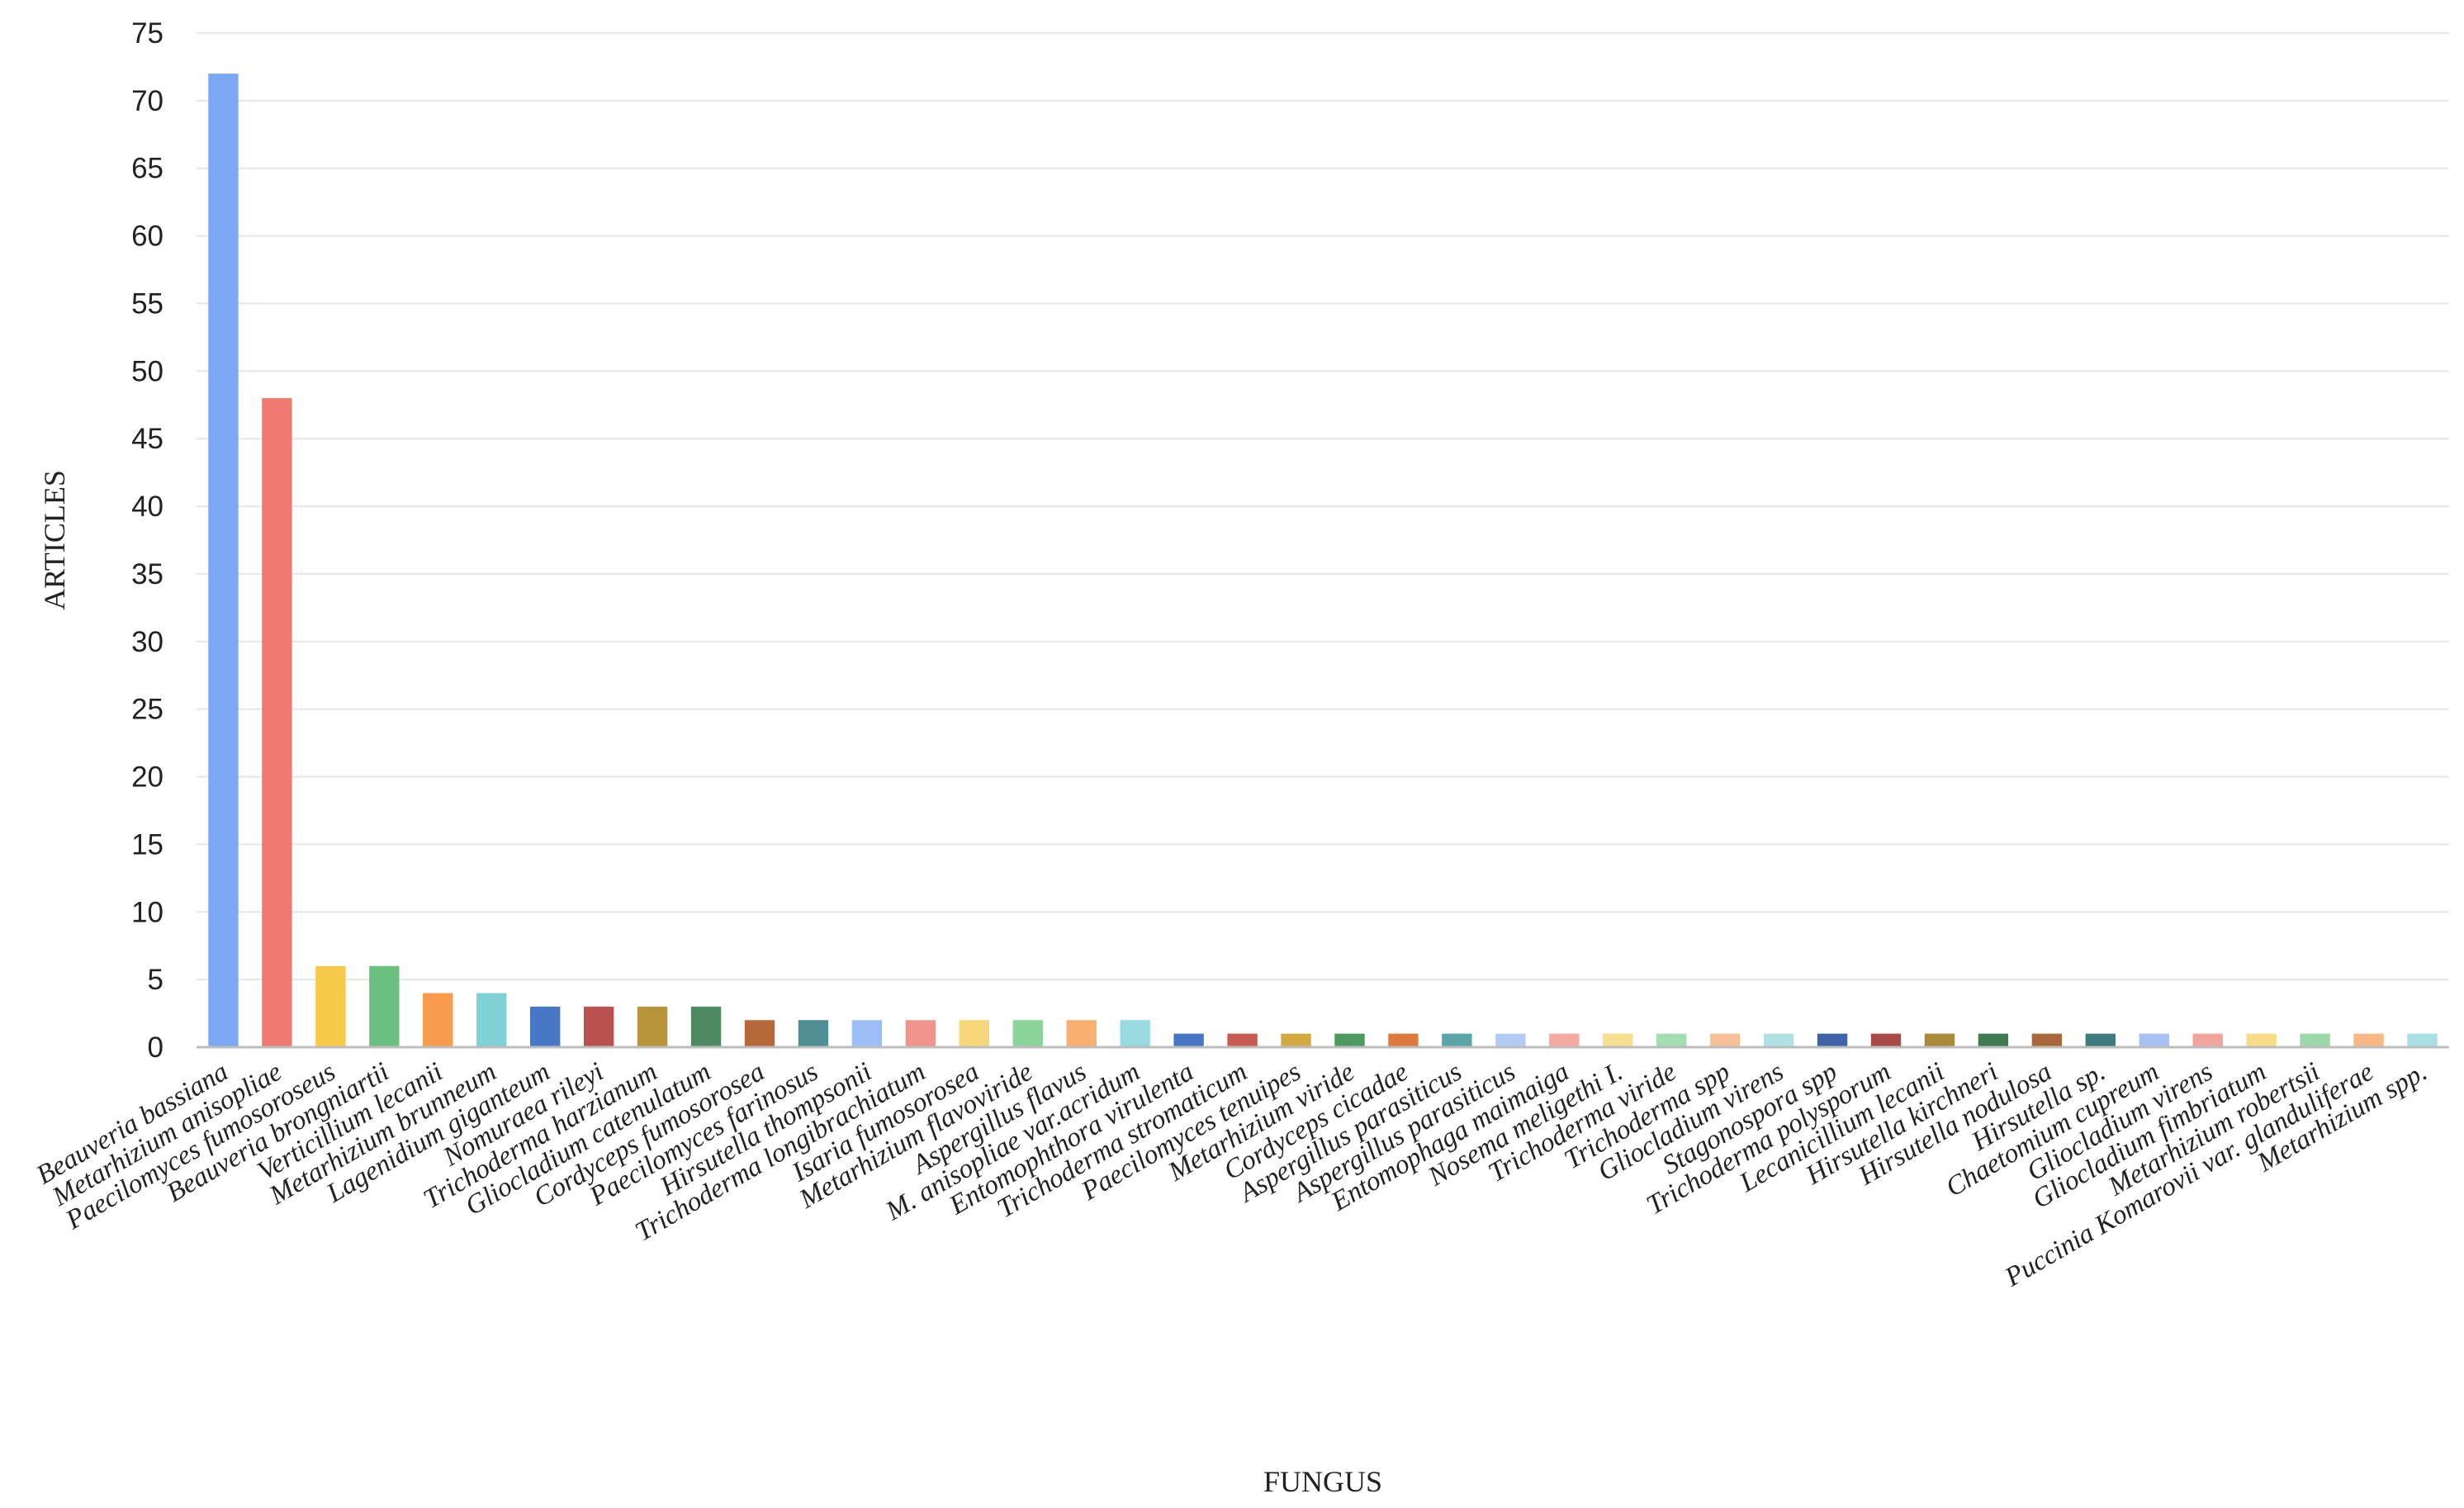 The width and height of the screenshot is (2464, 1508). Describe the element at coordinates (147, 844) in the screenshot. I see `y-tick-label: 15` at that location.